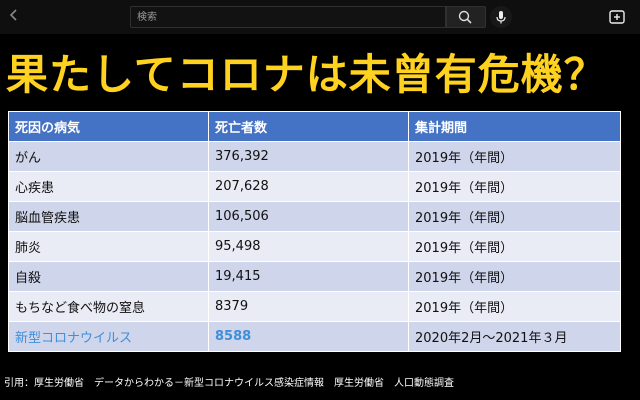 This screenshot has width=640, height=400. I want to click on microphone-icon, so click(501, 17).